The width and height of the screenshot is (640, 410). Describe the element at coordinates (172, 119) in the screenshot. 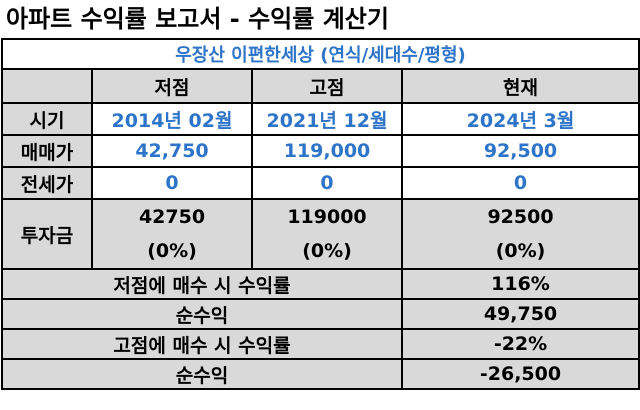

I see `period-low: 2014년 02월` at that location.